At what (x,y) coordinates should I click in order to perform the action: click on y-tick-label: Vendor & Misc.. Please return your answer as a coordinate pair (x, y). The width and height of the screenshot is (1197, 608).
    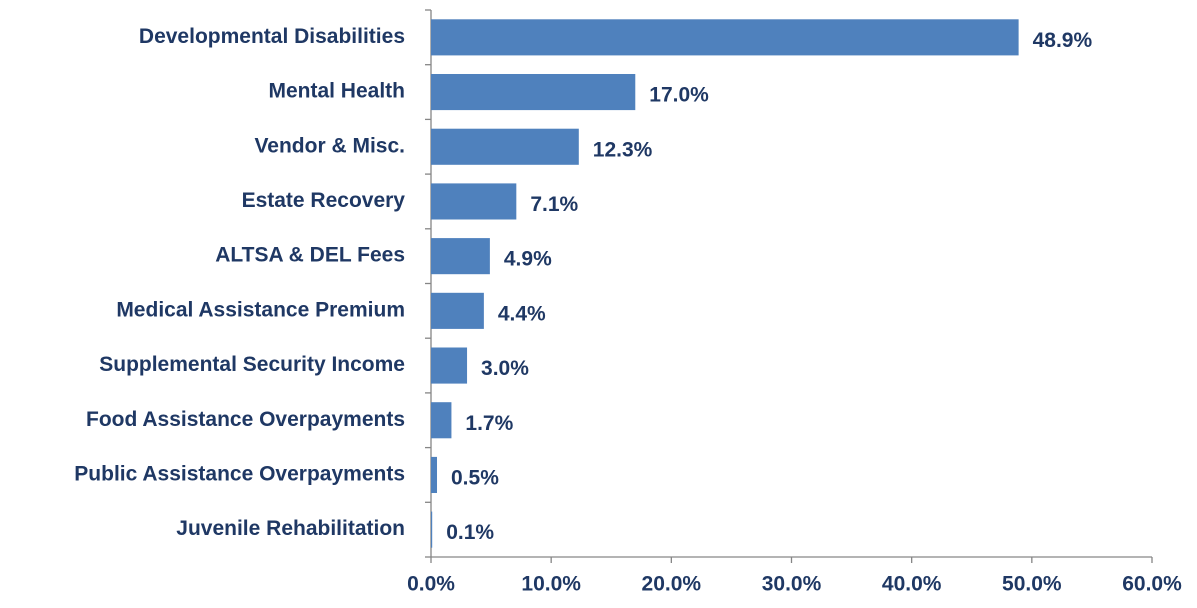
    Looking at the image, I should click on (329, 145).